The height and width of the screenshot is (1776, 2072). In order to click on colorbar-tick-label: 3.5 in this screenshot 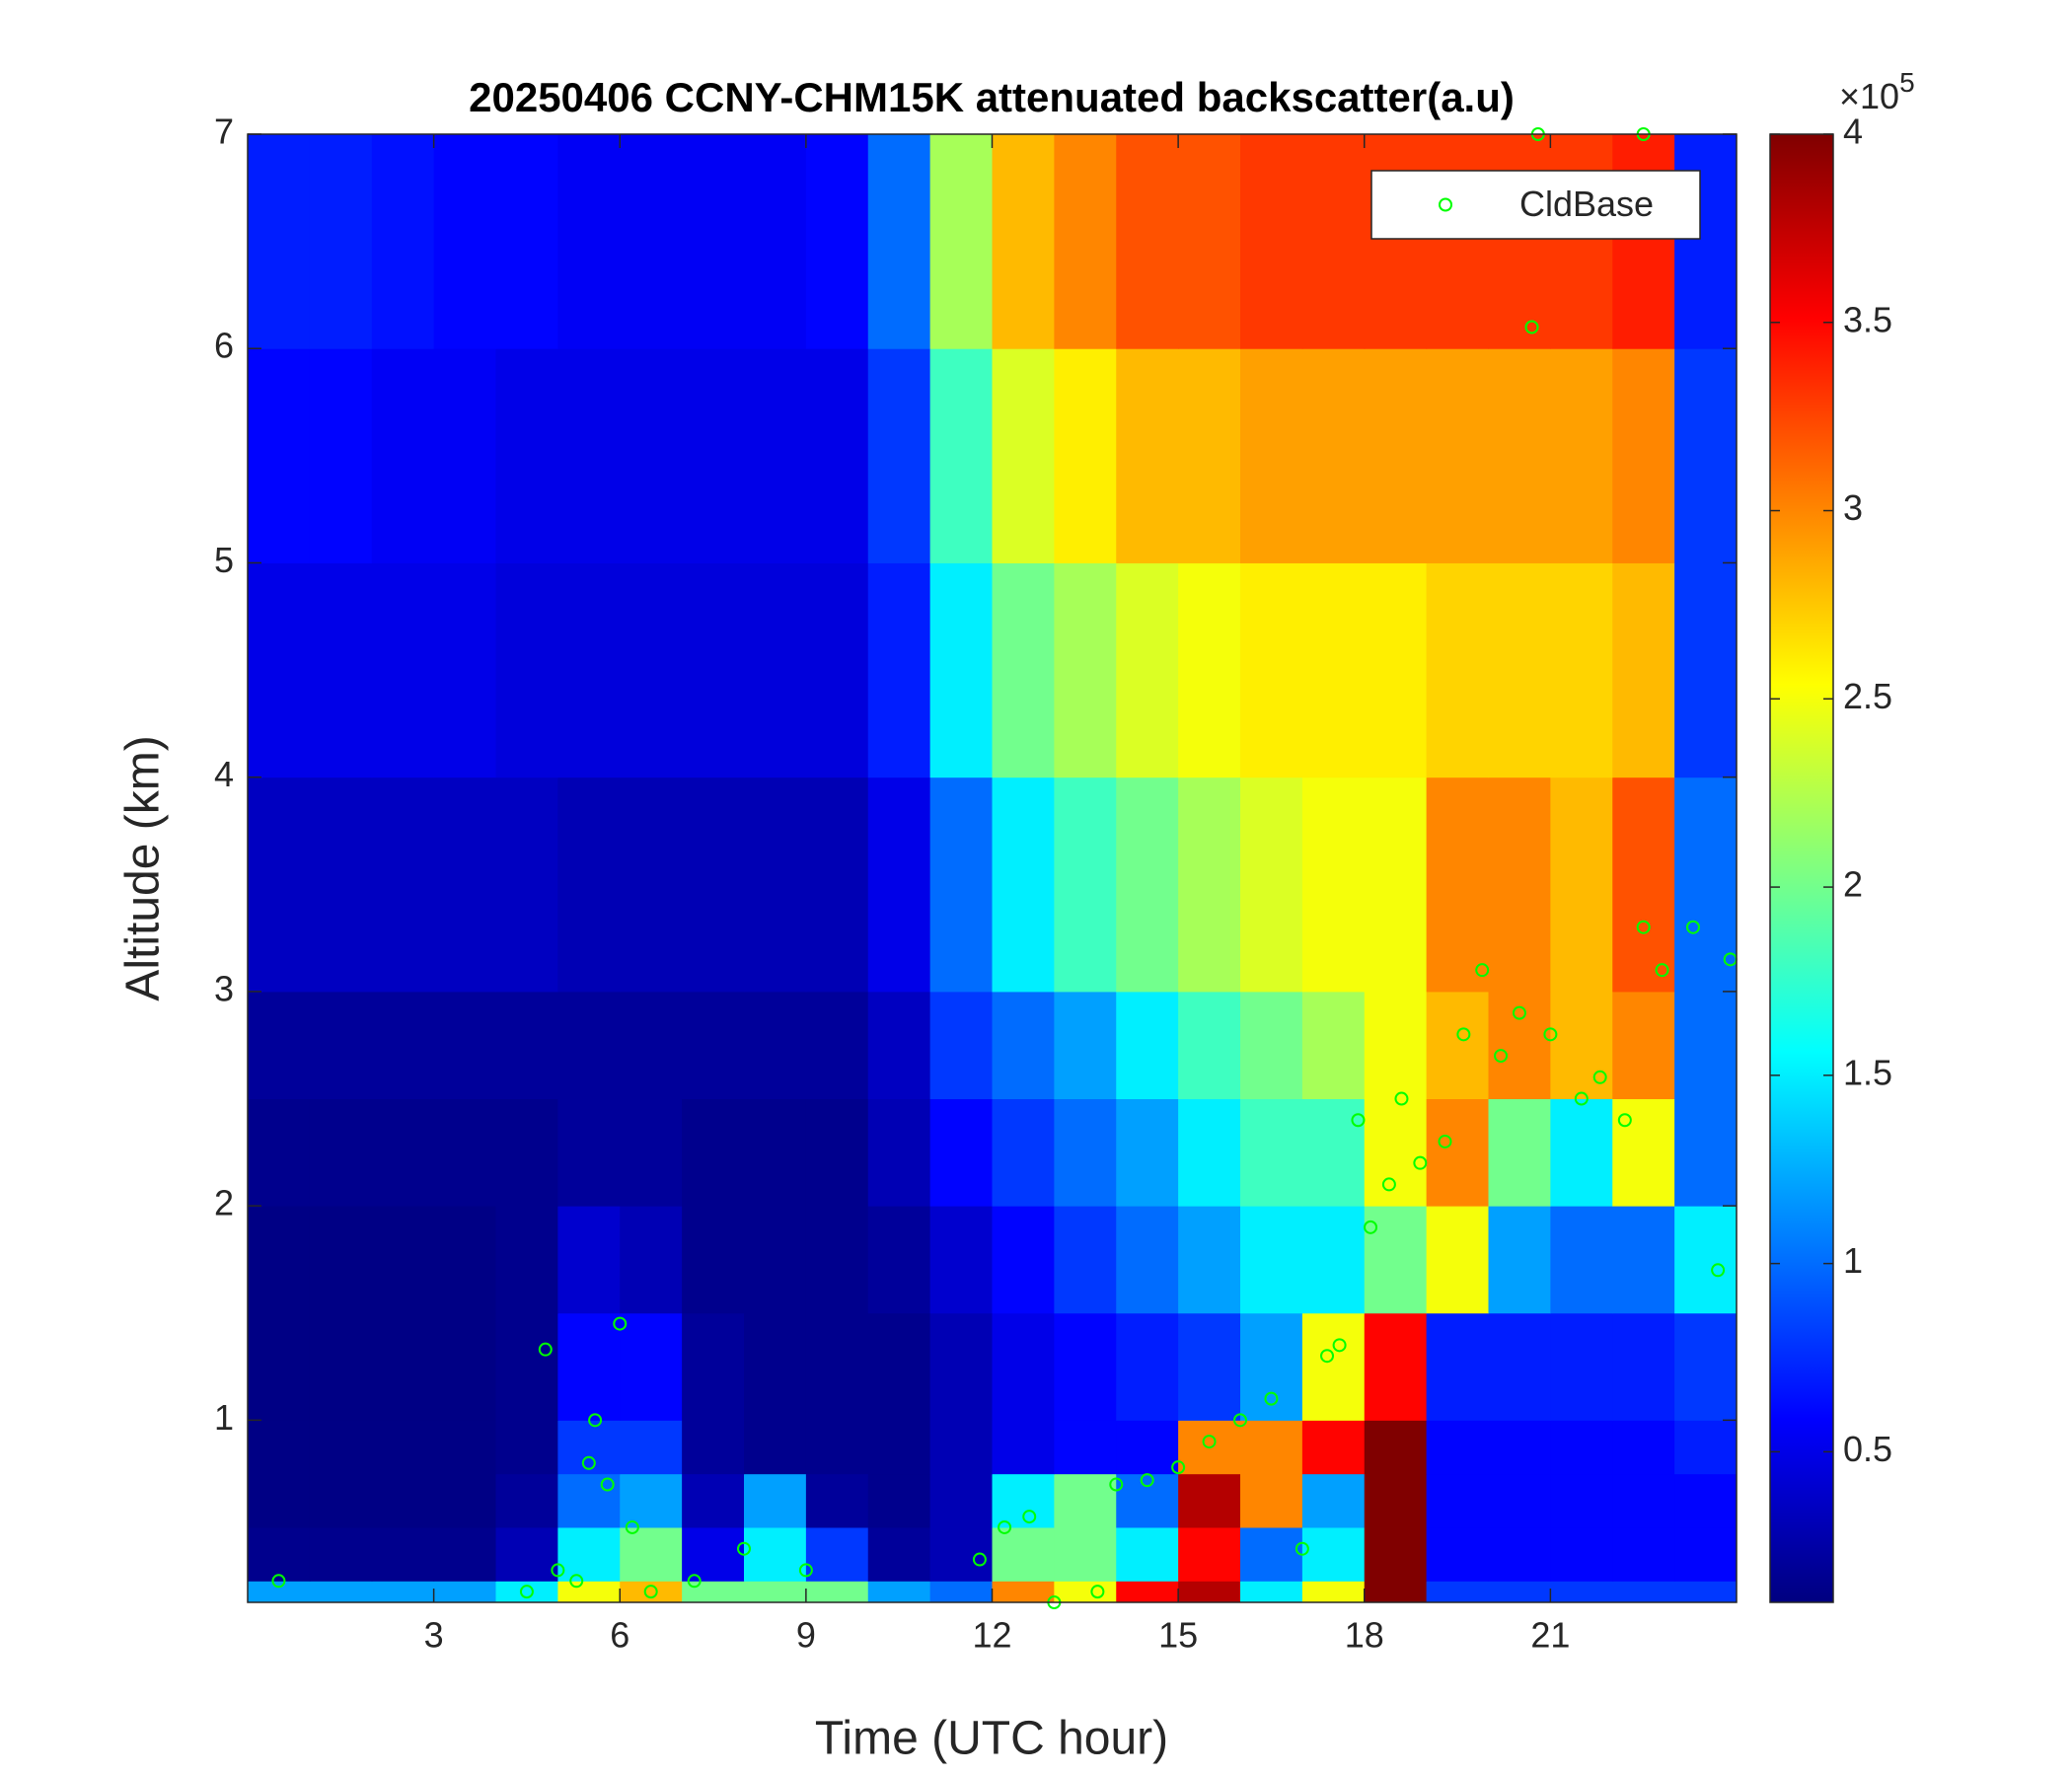, I will do `click(1868, 319)`.